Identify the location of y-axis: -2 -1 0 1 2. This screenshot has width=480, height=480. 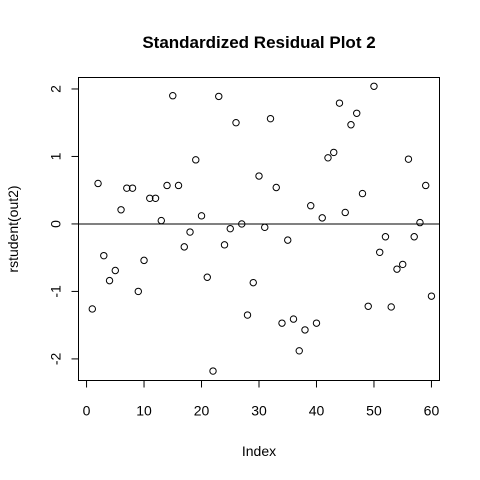
(63, 225).